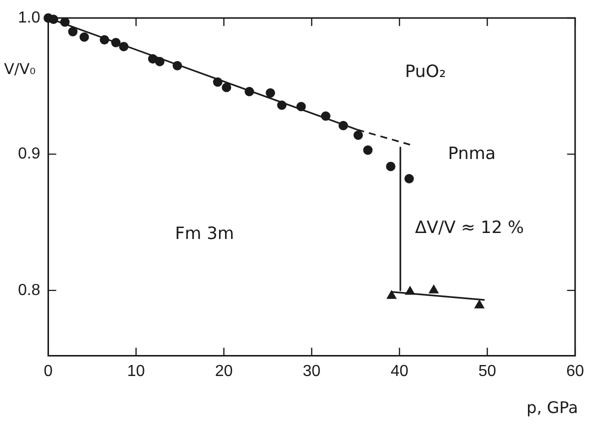  What do you see at coordinates (425, 72) in the screenshot?
I see `annotation: PuO₂` at bounding box center [425, 72].